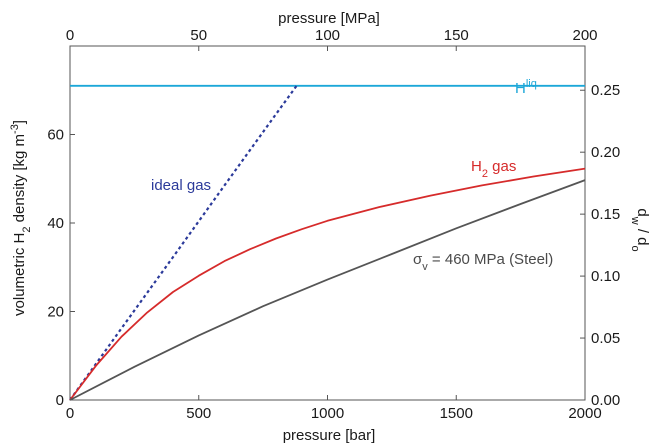  I want to click on label-ideal-gas: ideal gas, so click(181, 185).